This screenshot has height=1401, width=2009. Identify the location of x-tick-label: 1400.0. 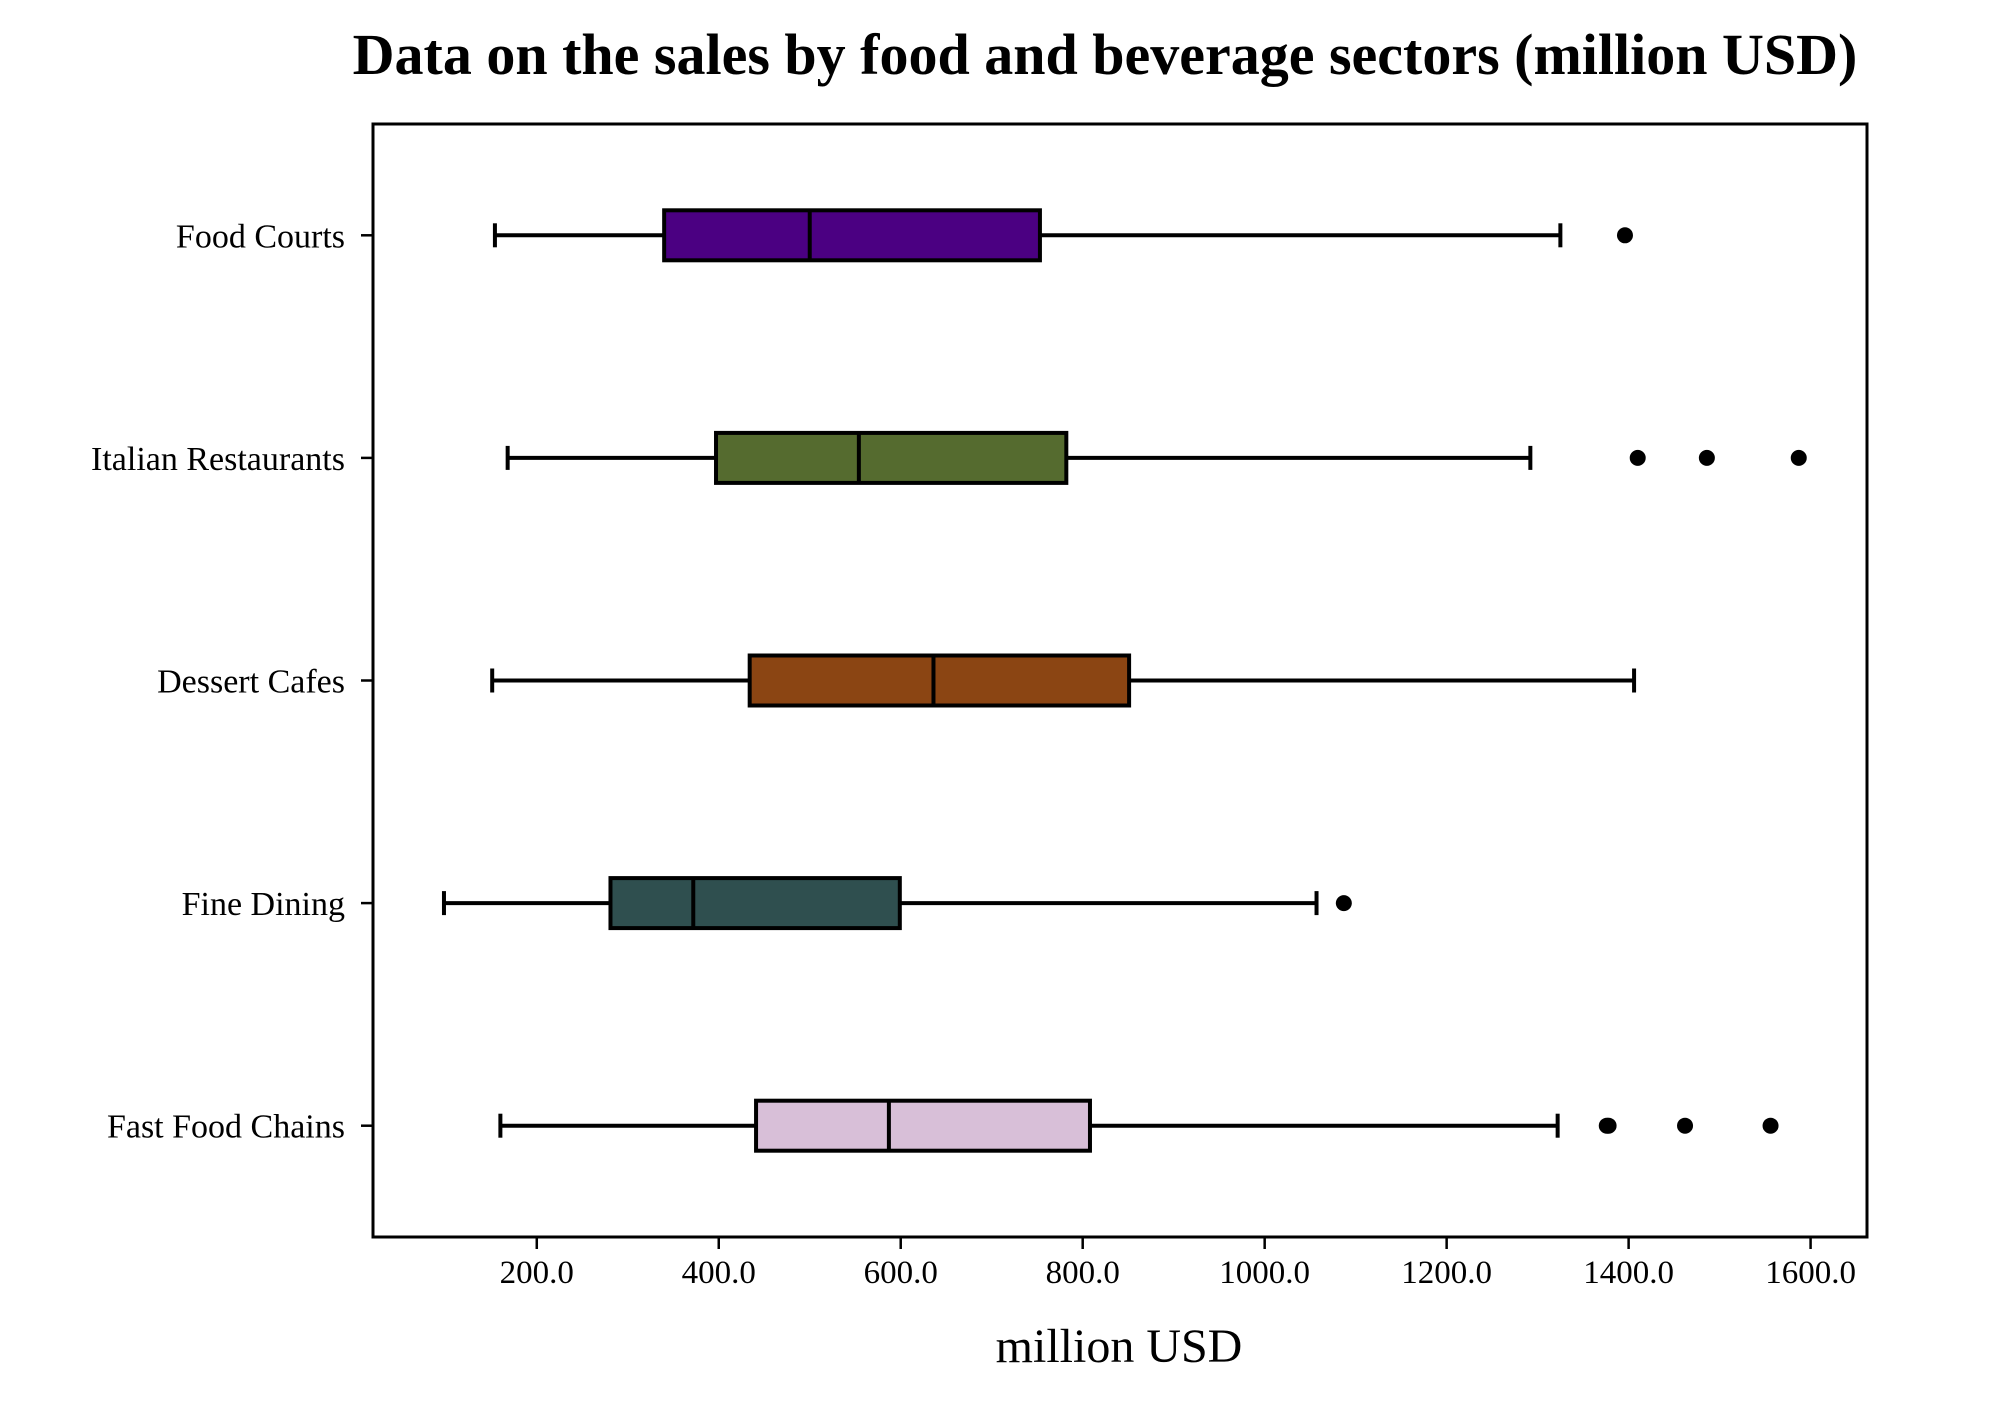
(1628, 1273).